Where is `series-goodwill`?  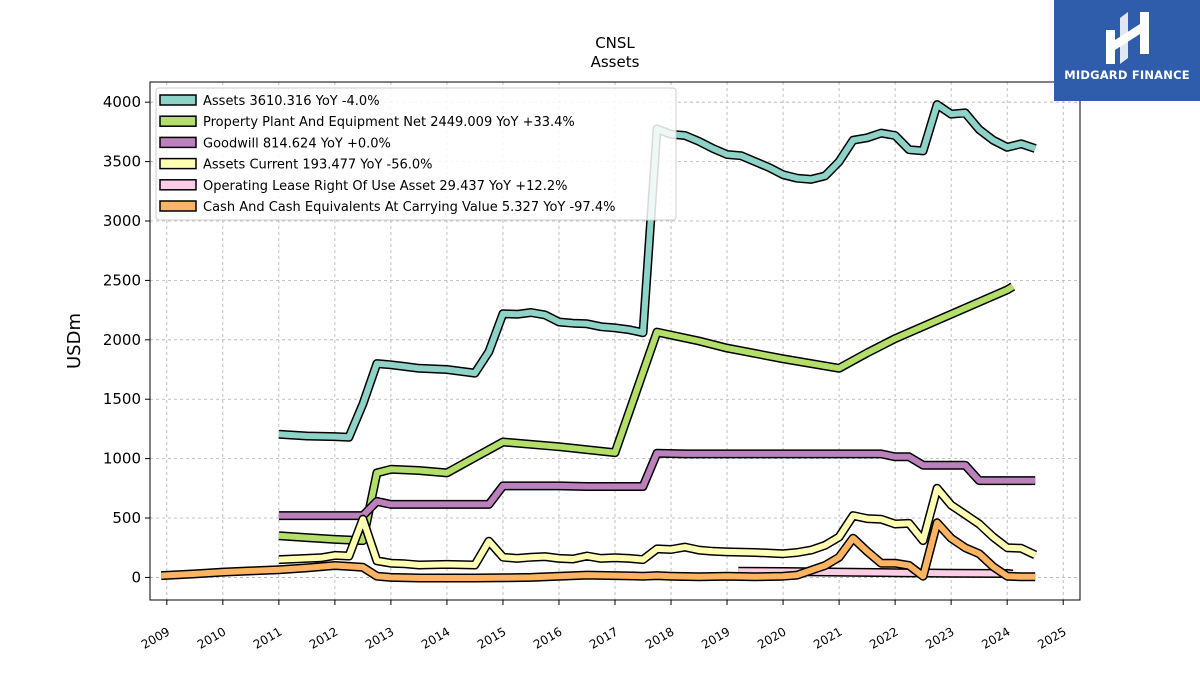 series-goodwill is located at coordinates (657, 484).